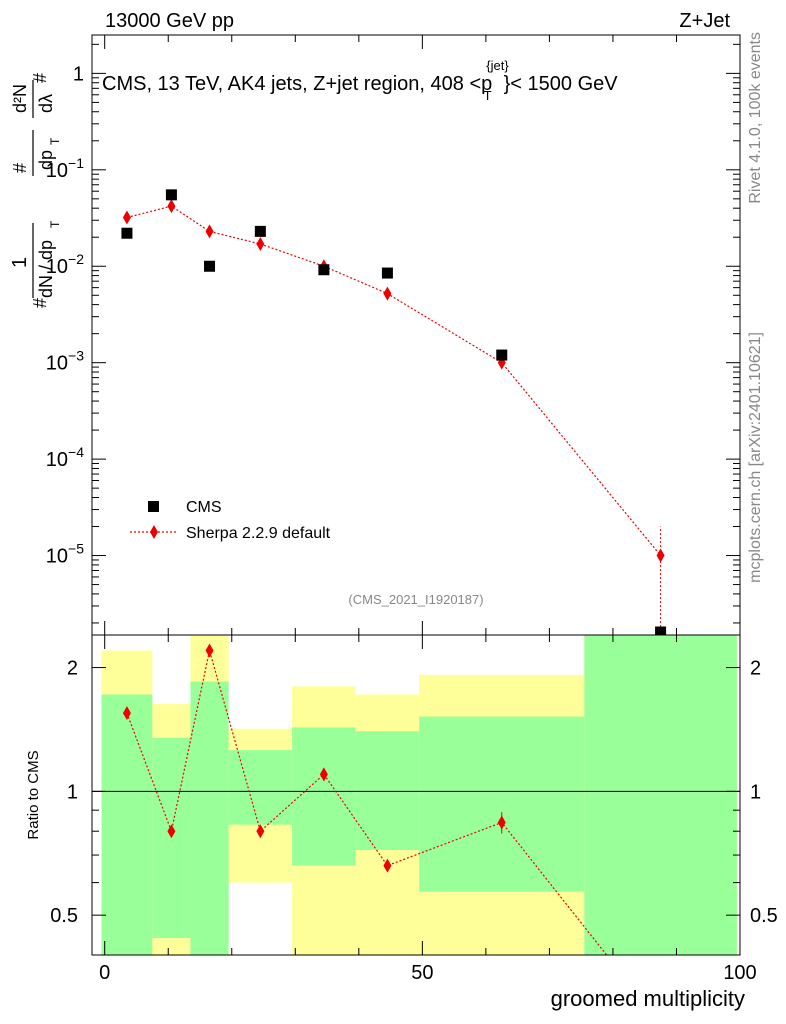 The image size is (786, 1024). I want to click on x-tick-label: 0, so click(104, 973).